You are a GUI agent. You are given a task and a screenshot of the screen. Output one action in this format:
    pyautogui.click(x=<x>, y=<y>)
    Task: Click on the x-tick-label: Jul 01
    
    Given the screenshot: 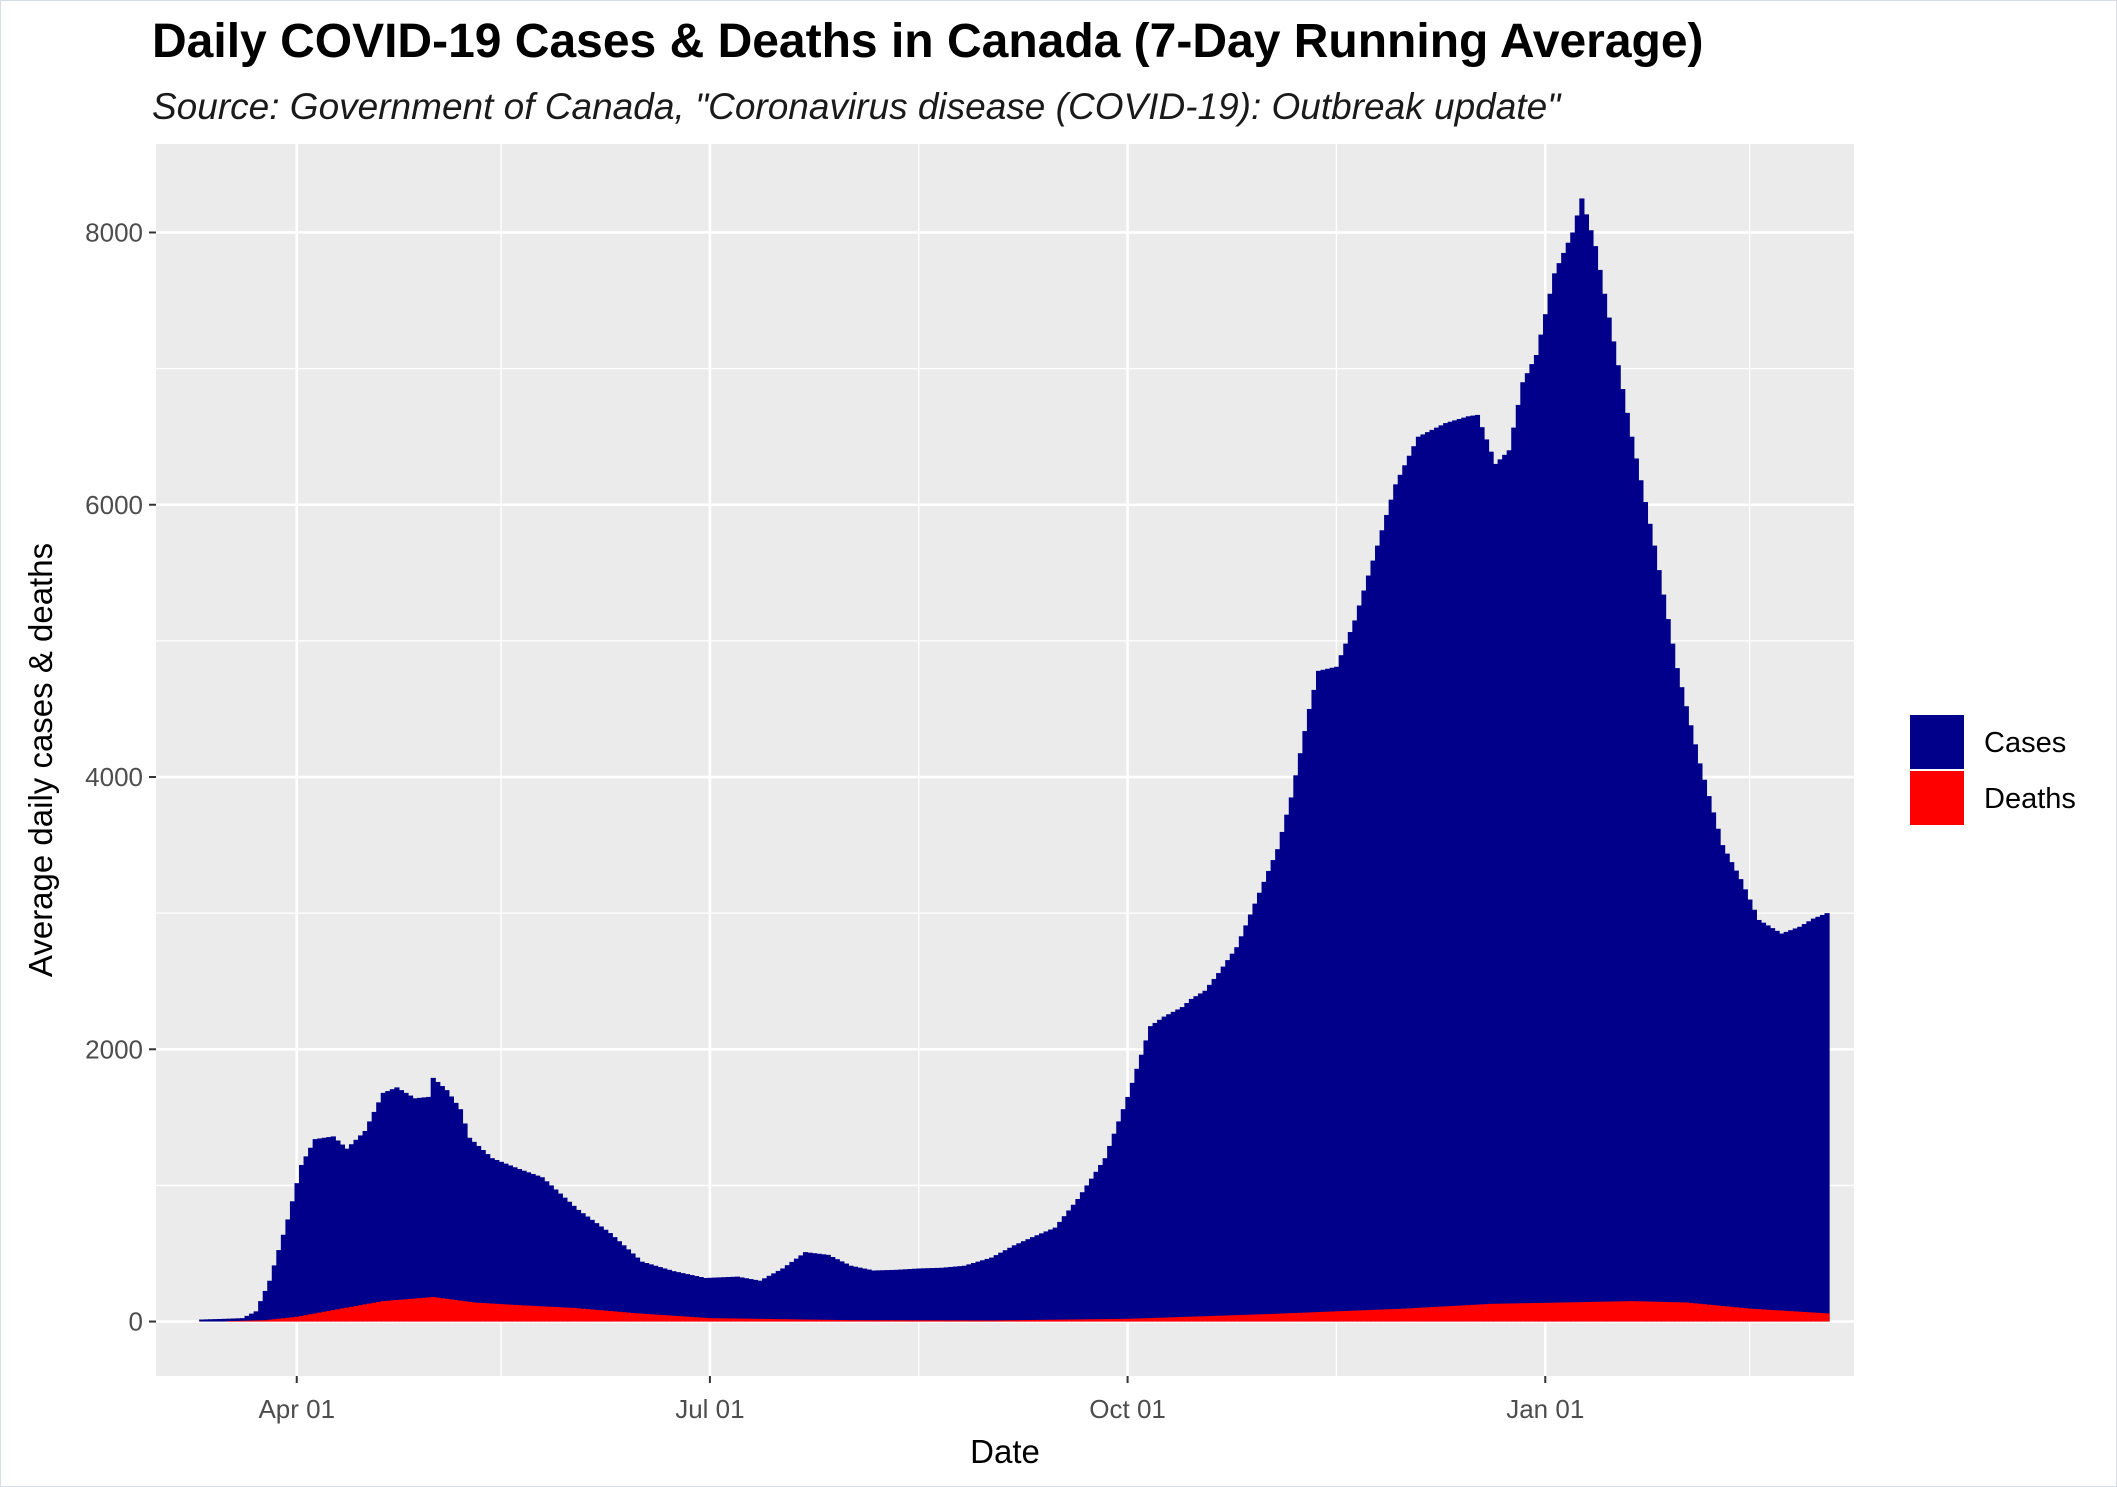 What is the action you would take?
    pyautogui.click(x=709, y=1409)
    